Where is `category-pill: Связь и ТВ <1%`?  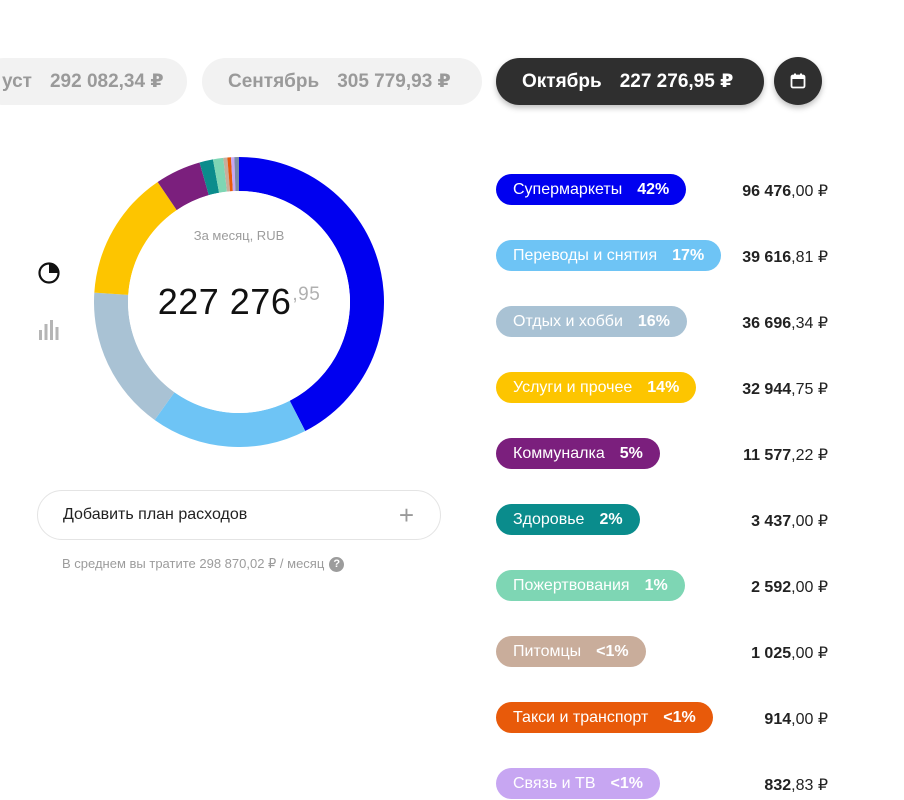 category-pill: Связь и ТВ <1% is located at coordinates (578, 783).